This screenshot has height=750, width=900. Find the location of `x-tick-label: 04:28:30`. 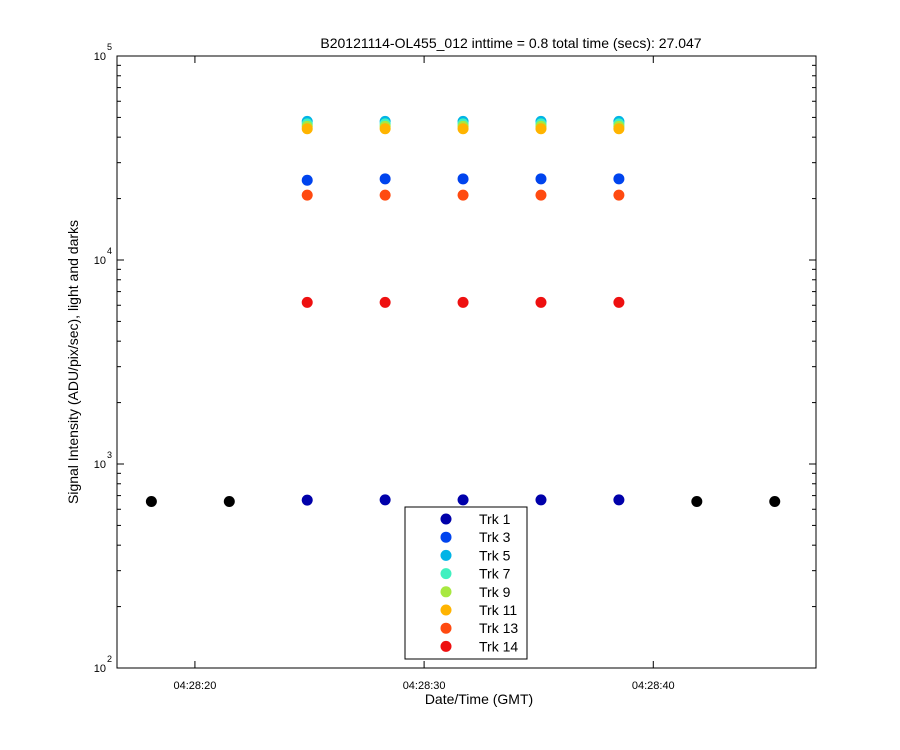

x-tick-label: 04:28:30 is located at coordinates (424, 686).